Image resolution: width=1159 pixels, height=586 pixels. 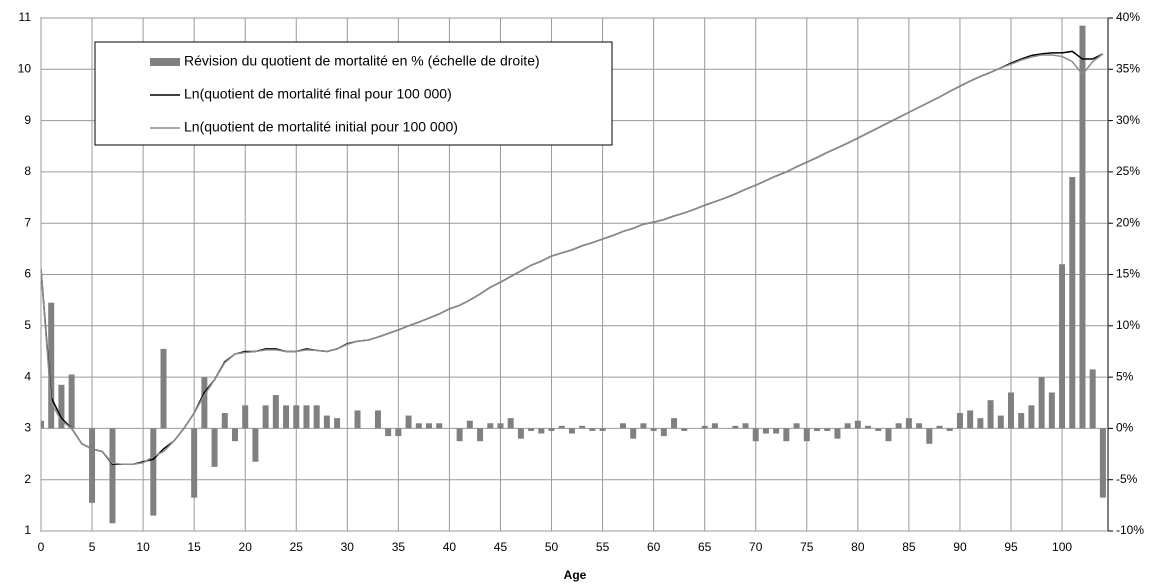 I want to click on x-tick-label: 60, so click(x=654, y=547).